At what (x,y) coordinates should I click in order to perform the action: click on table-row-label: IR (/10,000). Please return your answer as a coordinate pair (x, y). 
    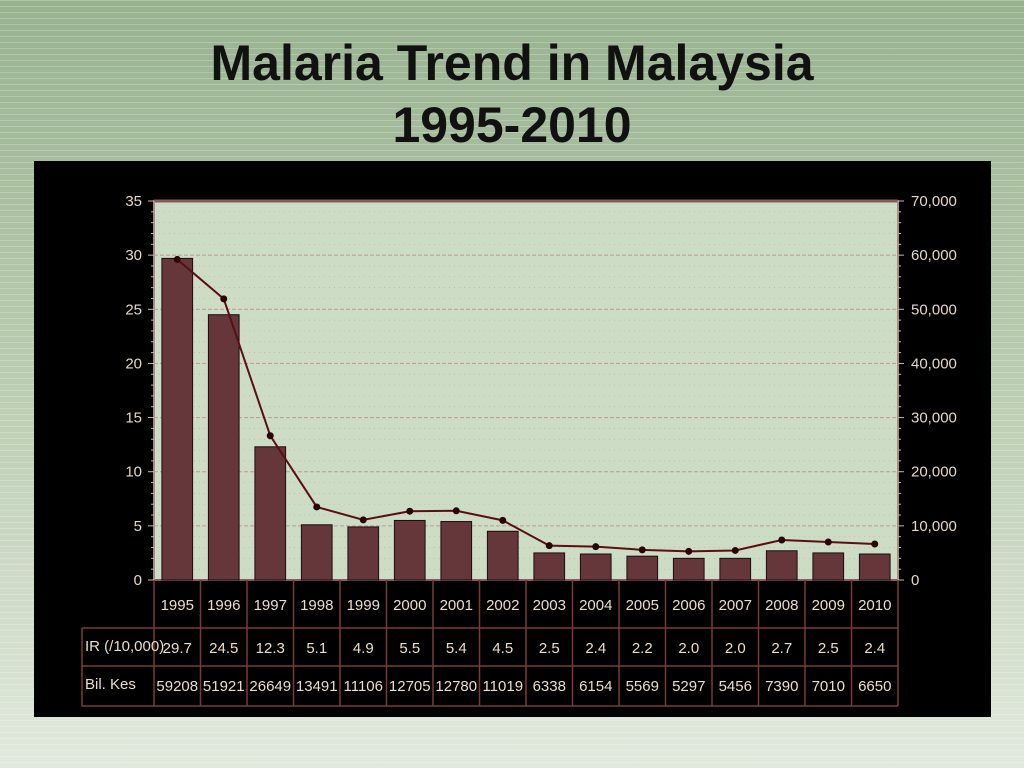
    Looking at the image, I should click on (124, 646).